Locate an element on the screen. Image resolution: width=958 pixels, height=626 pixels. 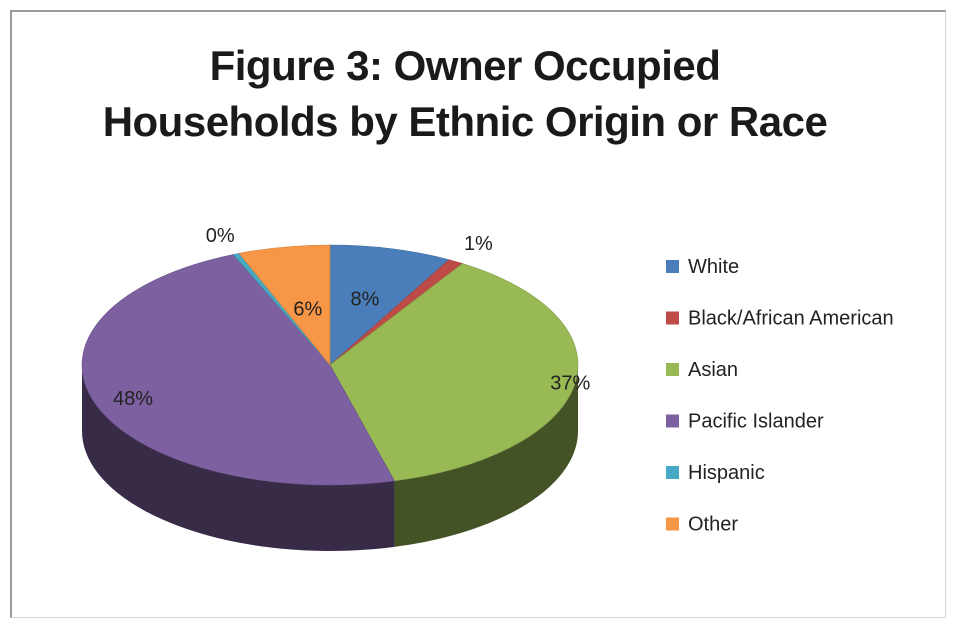
legend-swatch-black-african-american is located at coordinates (672, 318).